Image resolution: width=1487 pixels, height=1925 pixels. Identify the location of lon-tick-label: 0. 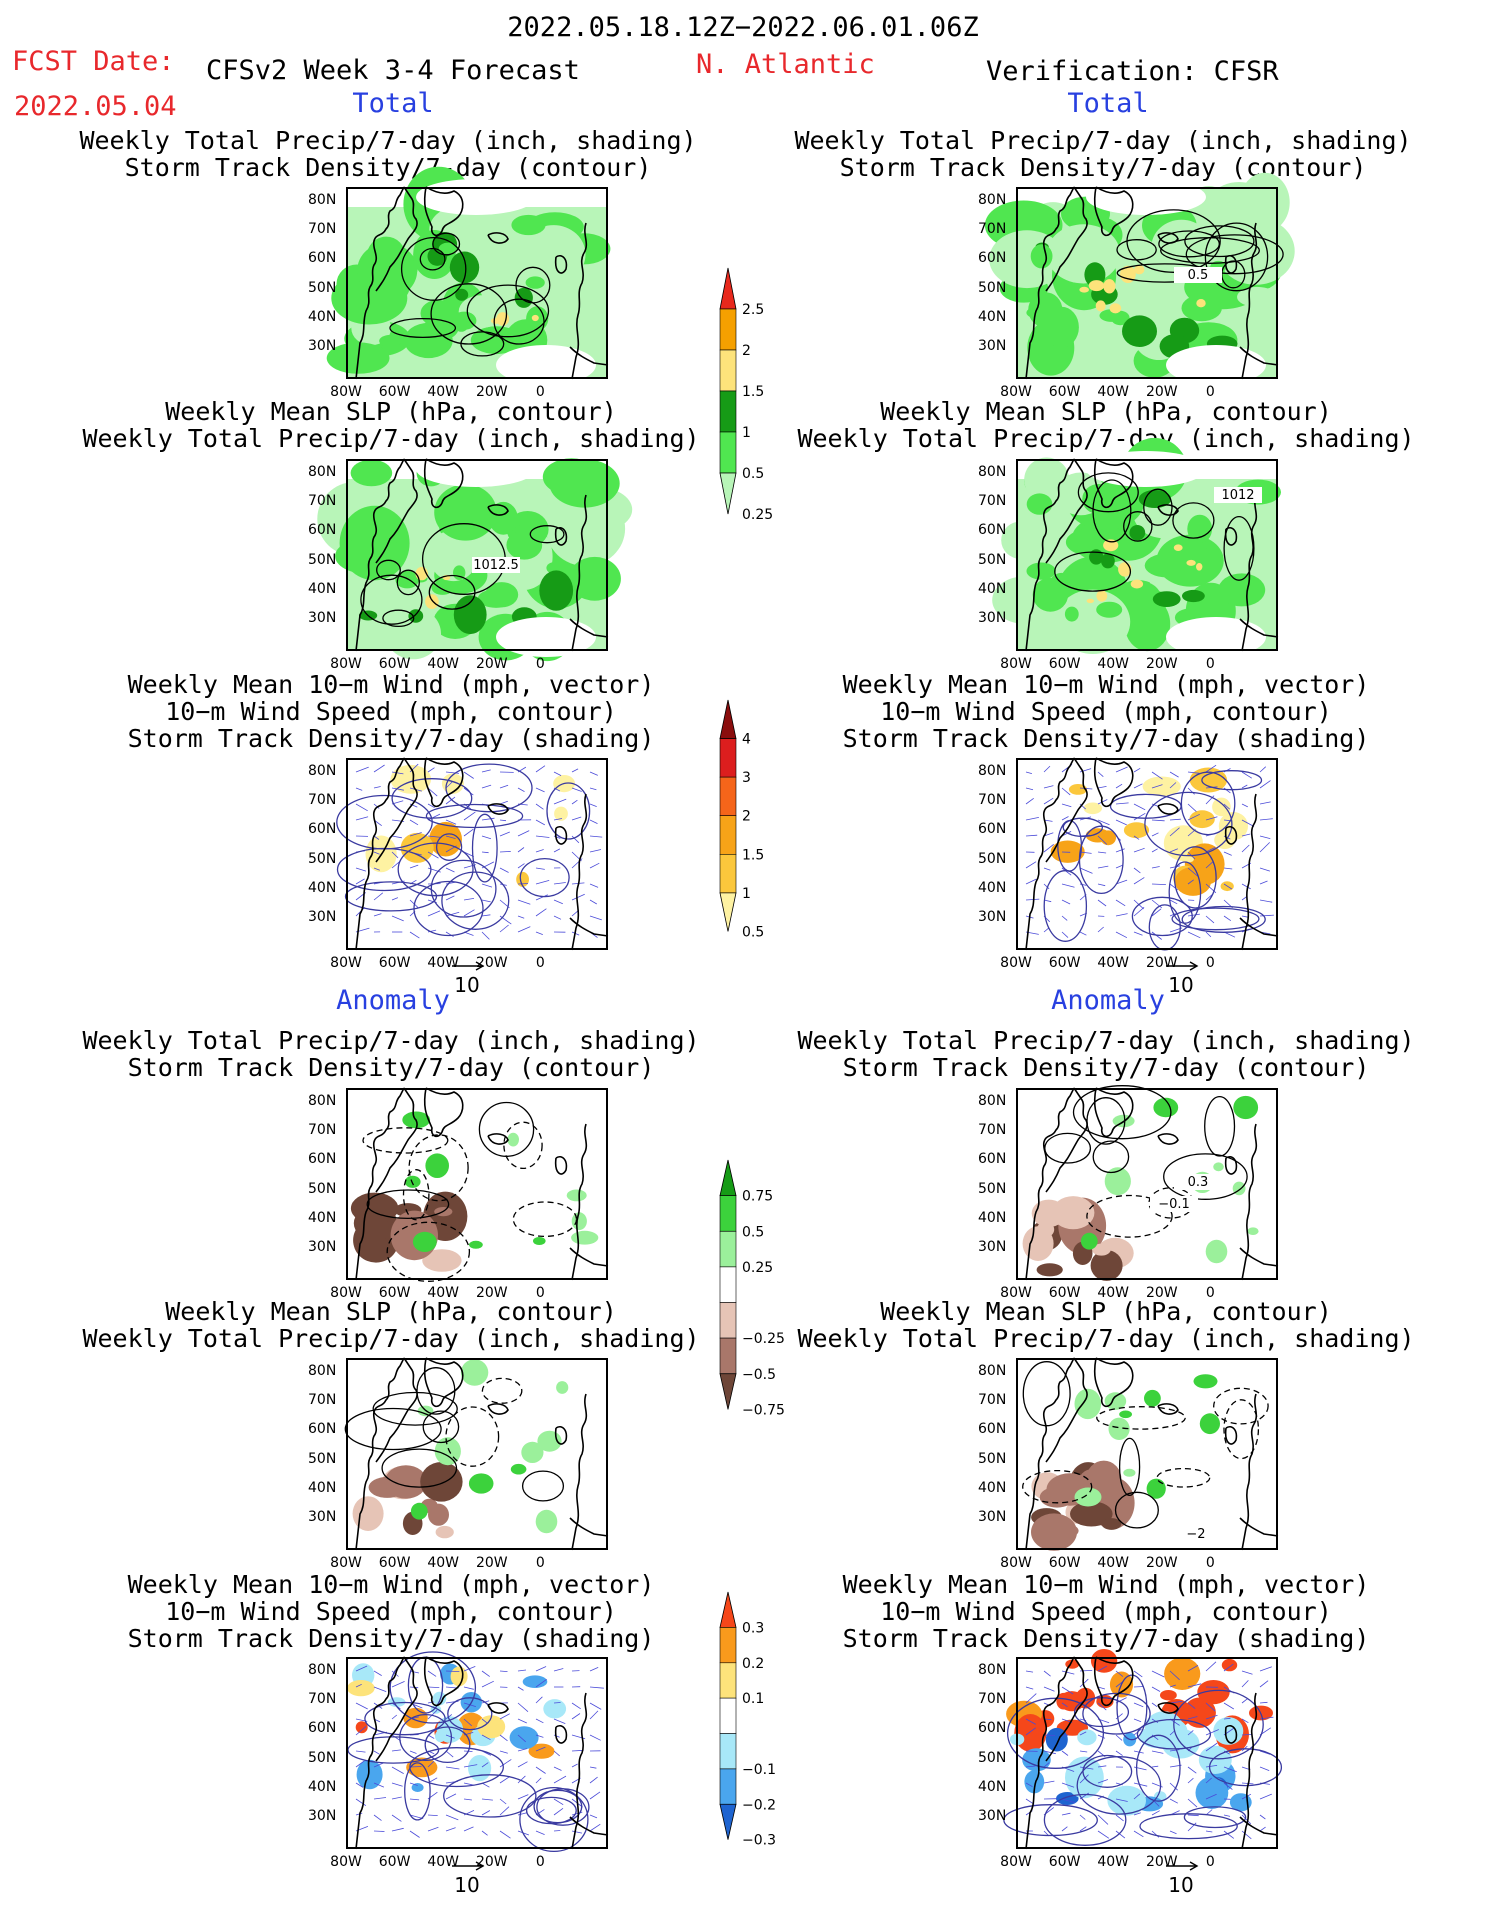
(540, 963).